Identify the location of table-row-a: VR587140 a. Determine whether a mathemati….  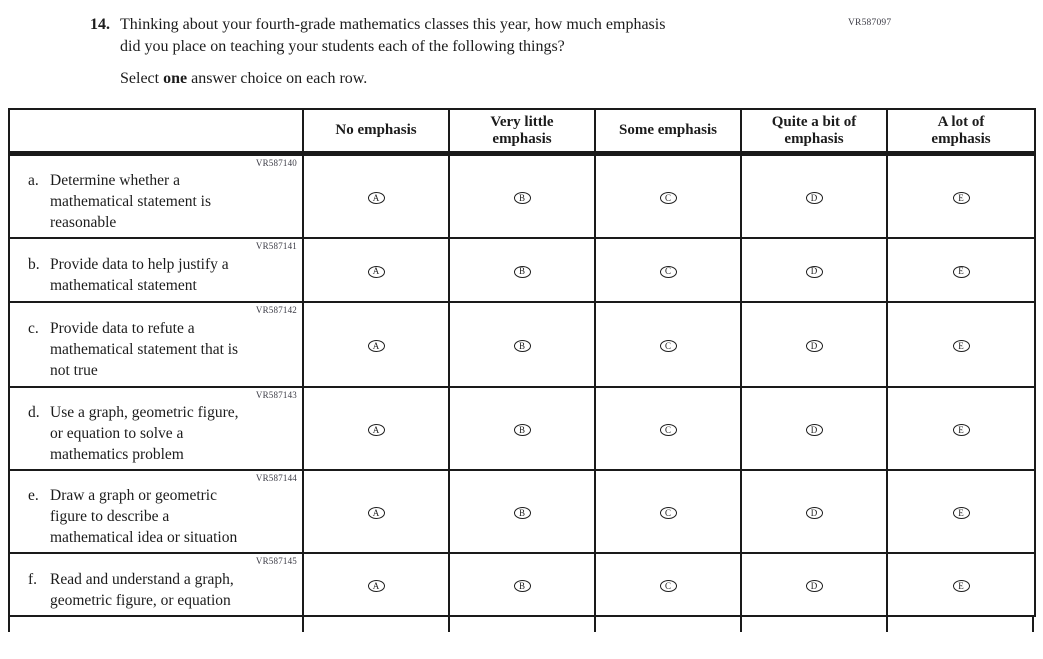
(522, 197).